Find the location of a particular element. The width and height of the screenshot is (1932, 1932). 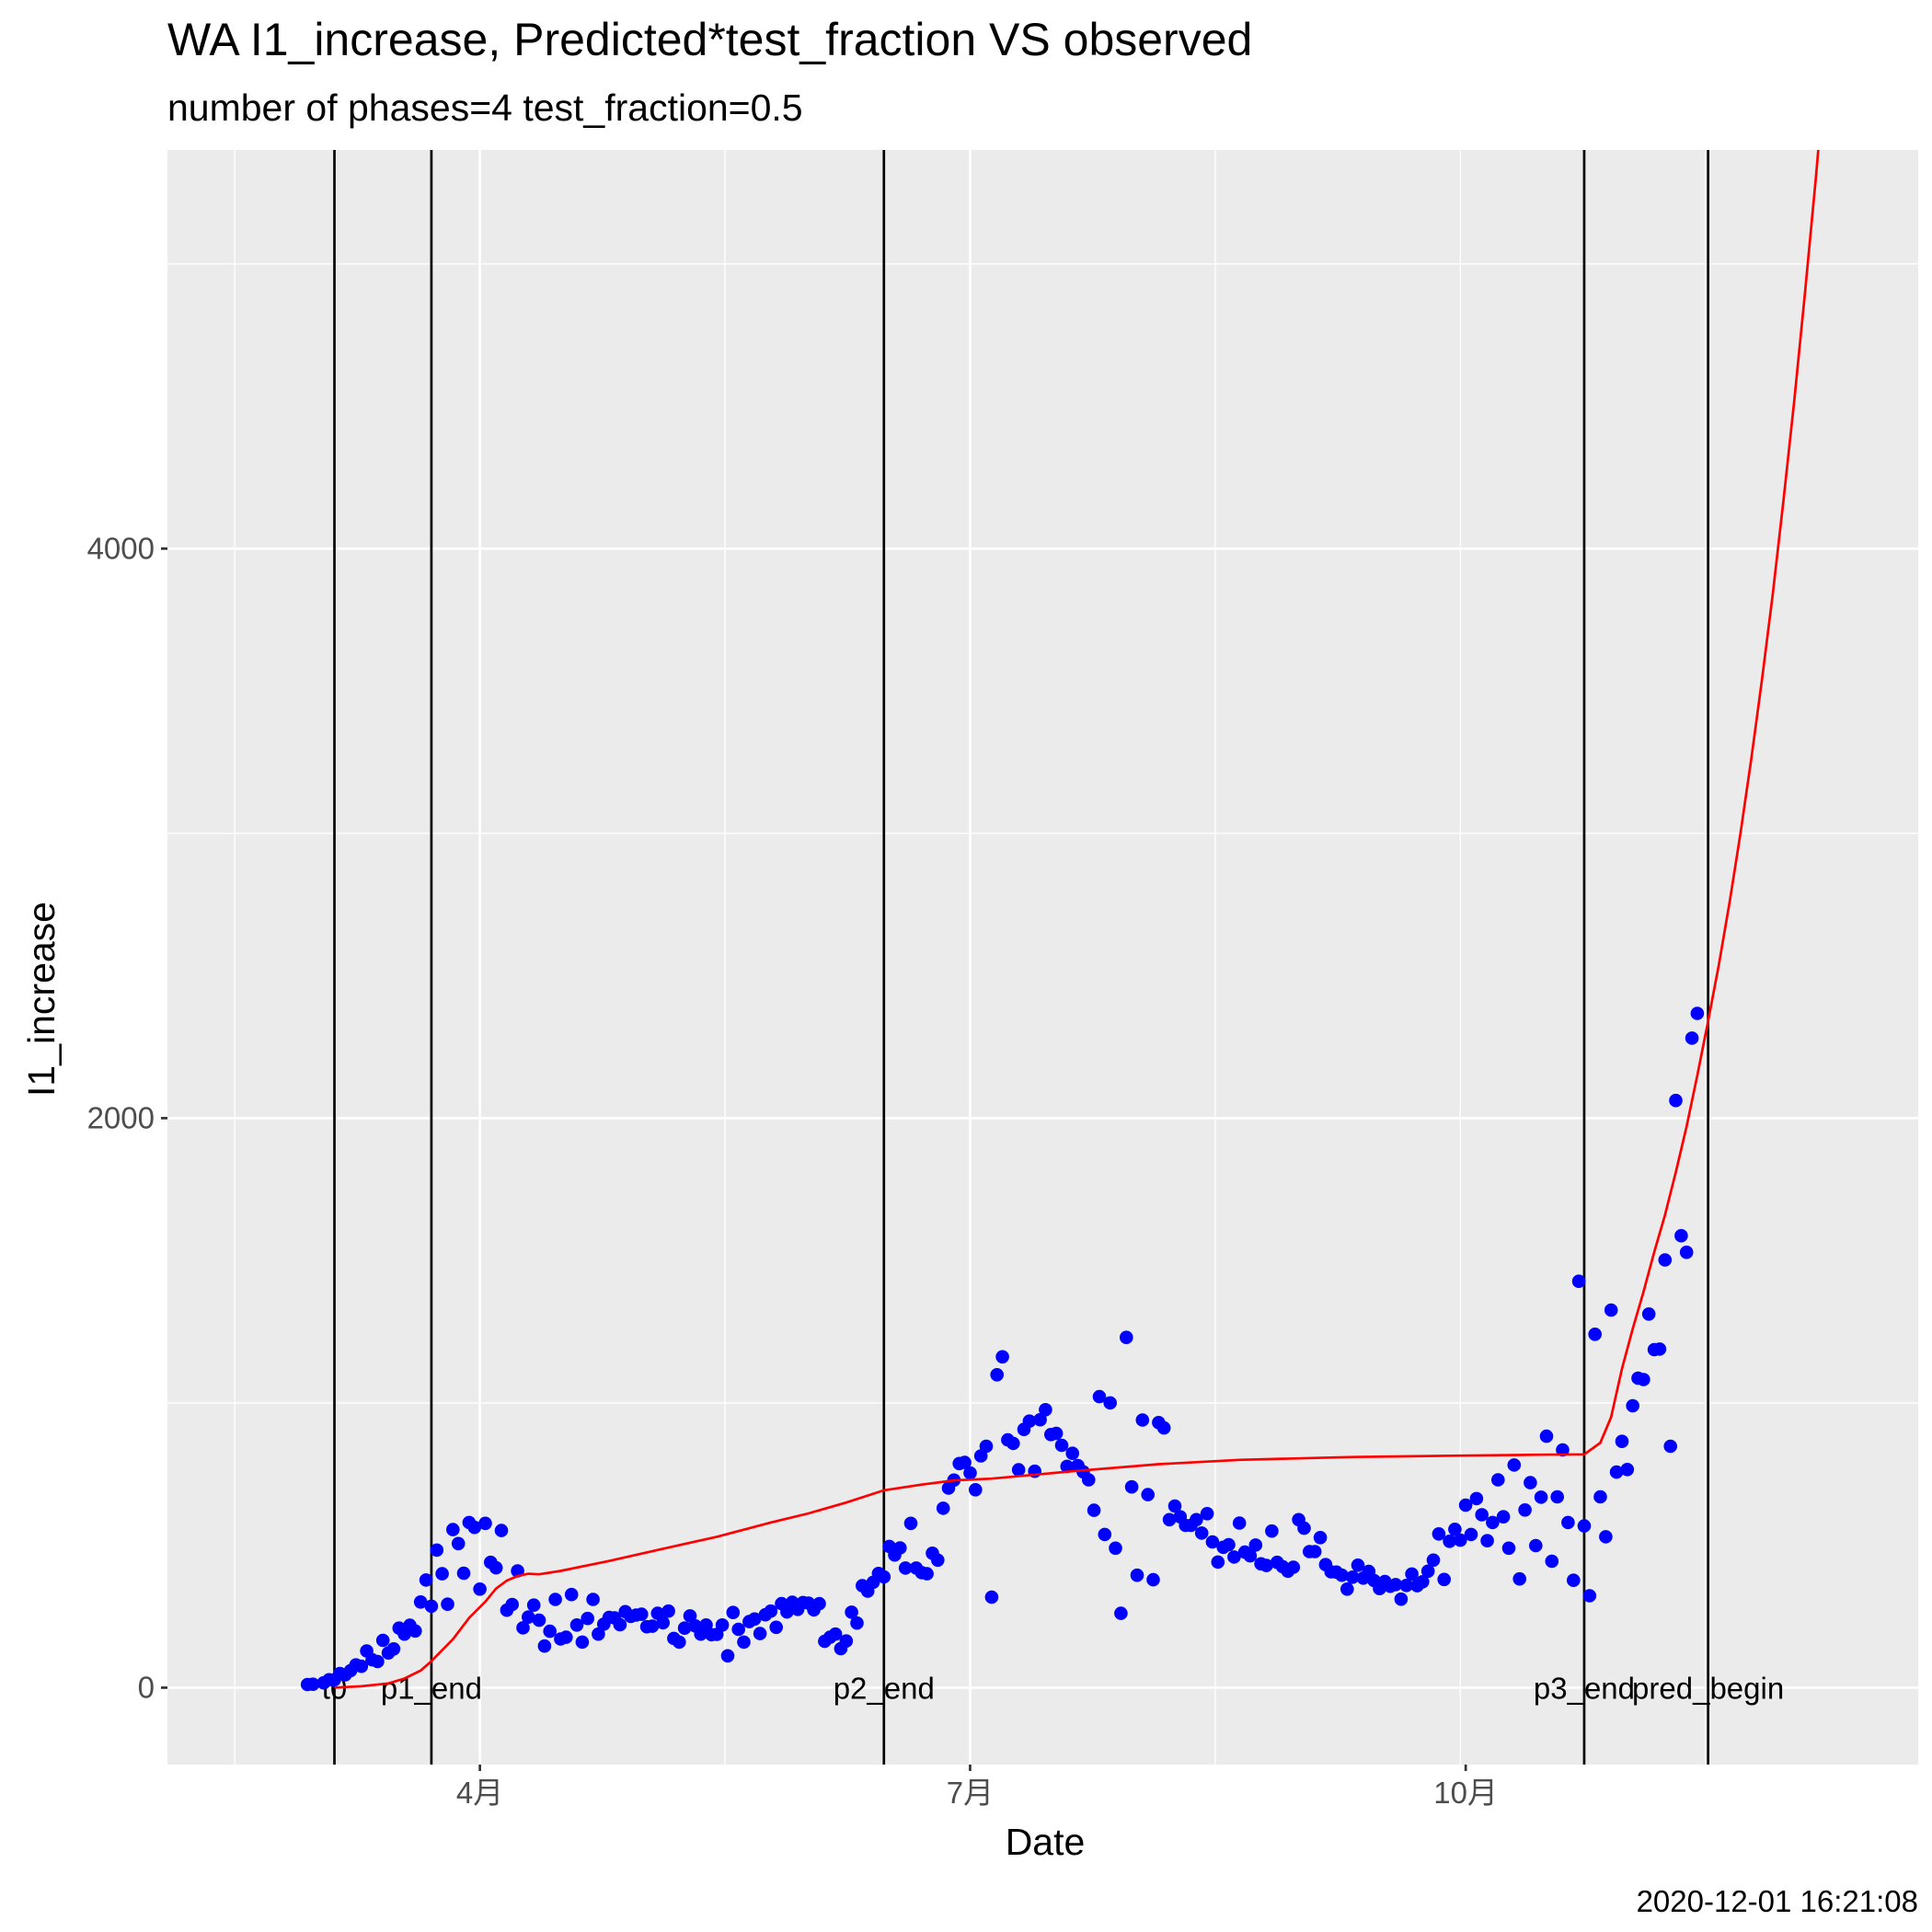

x-tick-label: 10月 is located at coordinates (1465, 1793).